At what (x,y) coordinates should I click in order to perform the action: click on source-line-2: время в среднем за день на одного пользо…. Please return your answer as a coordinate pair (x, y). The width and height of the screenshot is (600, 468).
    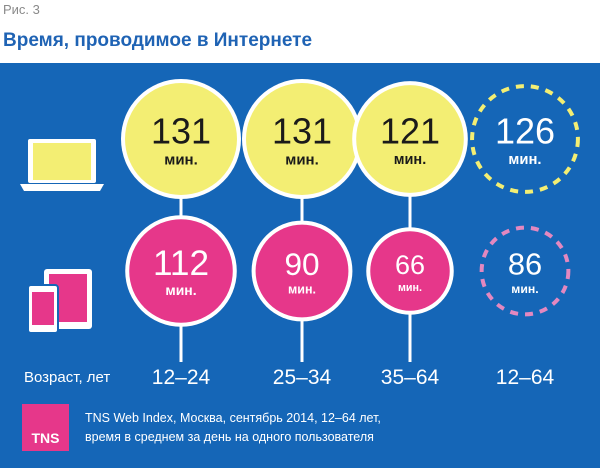
    Looking at the image, I should click on (229, 437).